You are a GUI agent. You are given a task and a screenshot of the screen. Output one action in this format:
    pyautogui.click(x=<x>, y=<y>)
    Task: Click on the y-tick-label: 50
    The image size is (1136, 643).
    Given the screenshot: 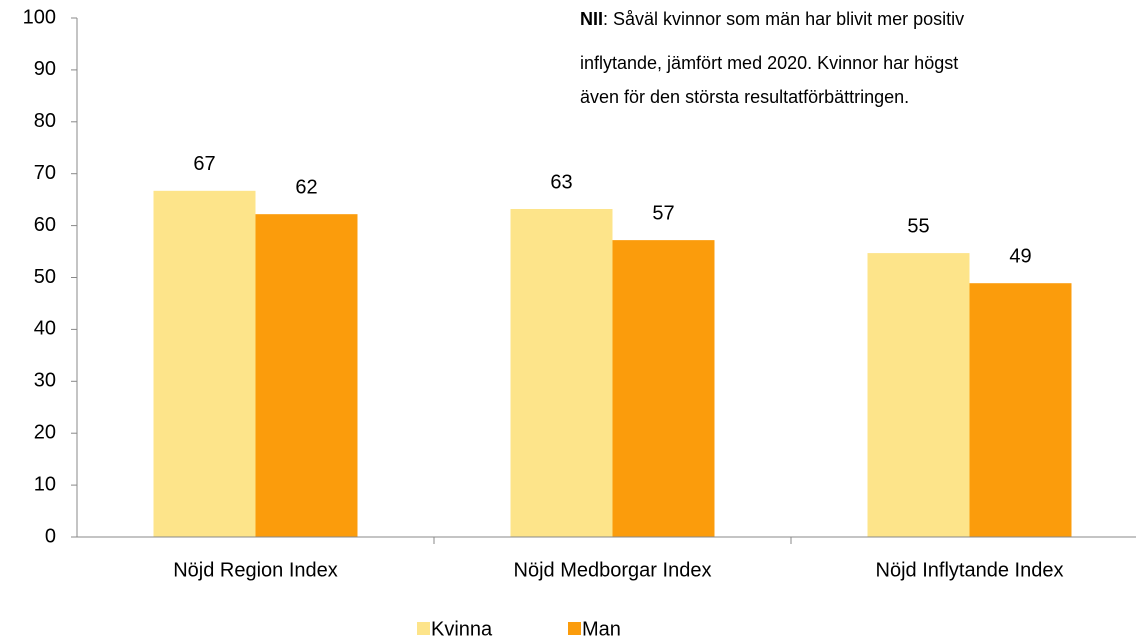 What is the action you would take?
    pyautogui.click(x=45, y=277)
    